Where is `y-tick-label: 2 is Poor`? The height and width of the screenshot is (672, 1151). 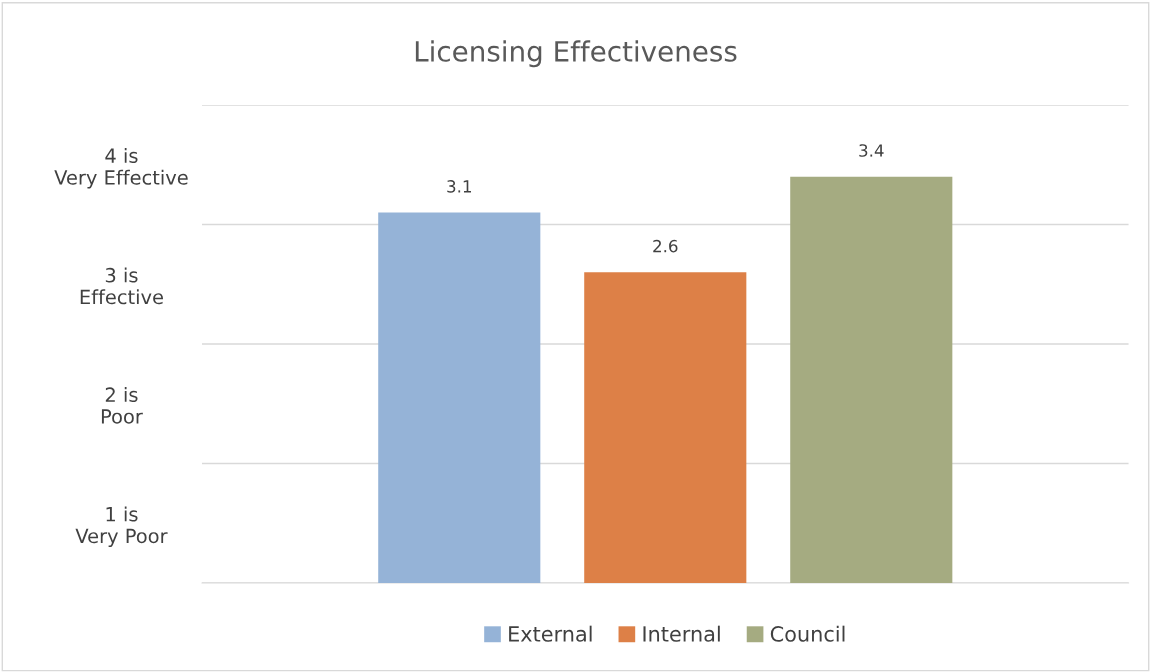
y-tick-label: 2 is Poor is located at coordinates (122, 405).